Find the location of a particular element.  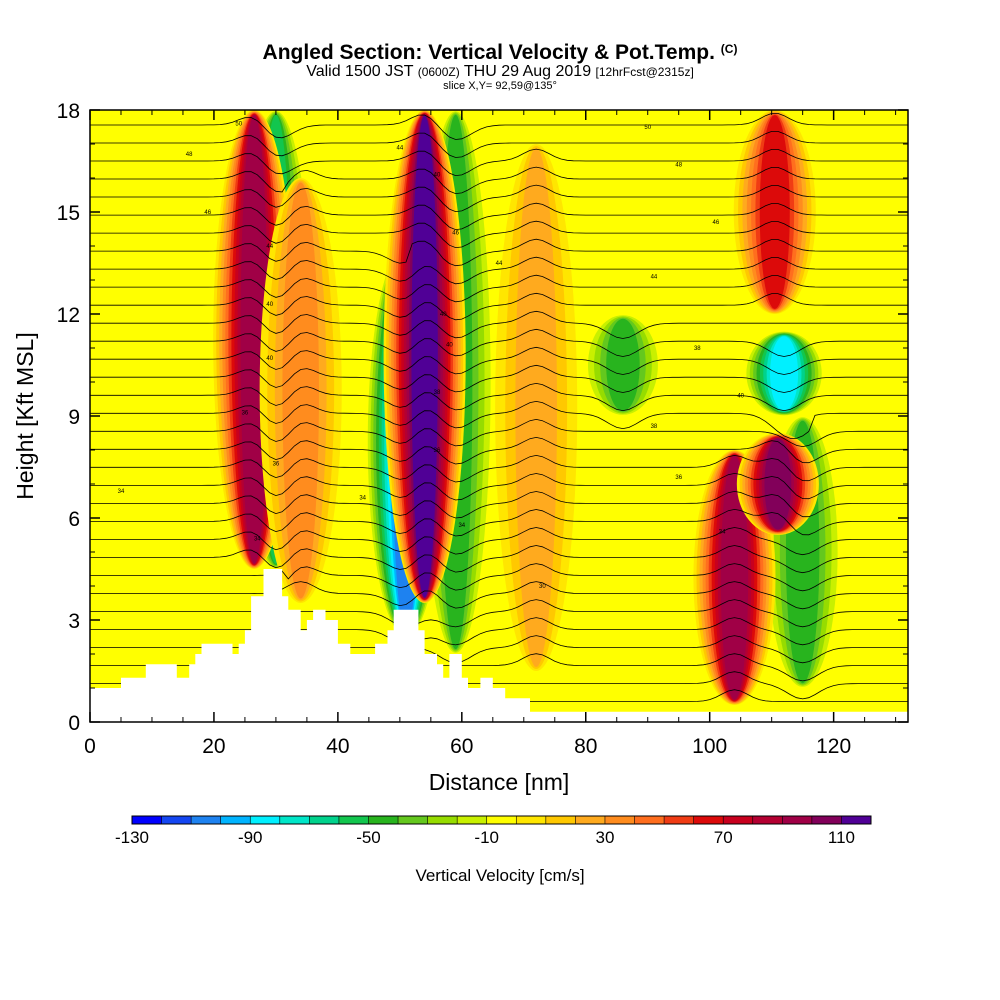

y-tick-label: 12 is located at coordinates (68, 315).